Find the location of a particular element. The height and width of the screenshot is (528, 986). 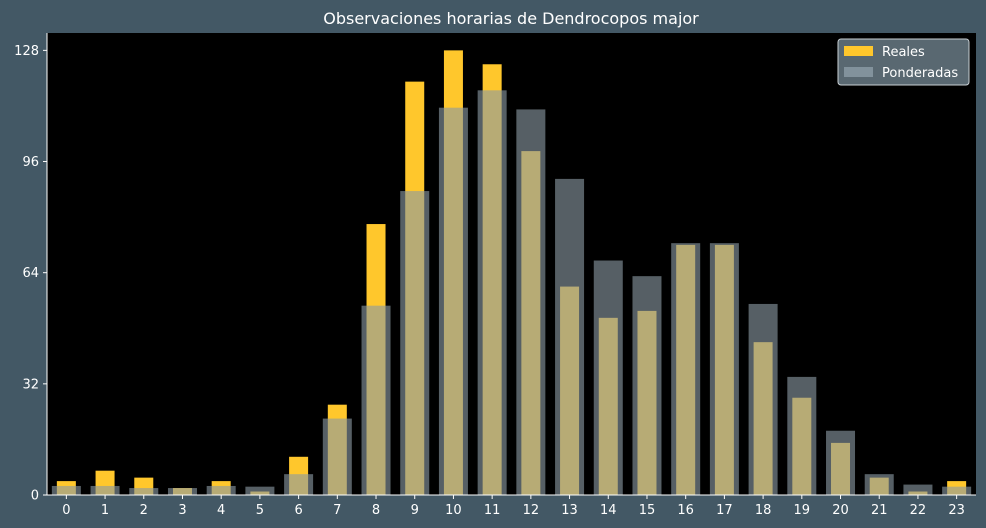

x-tick-label-11: 11 is located at coordinates (492, 510).